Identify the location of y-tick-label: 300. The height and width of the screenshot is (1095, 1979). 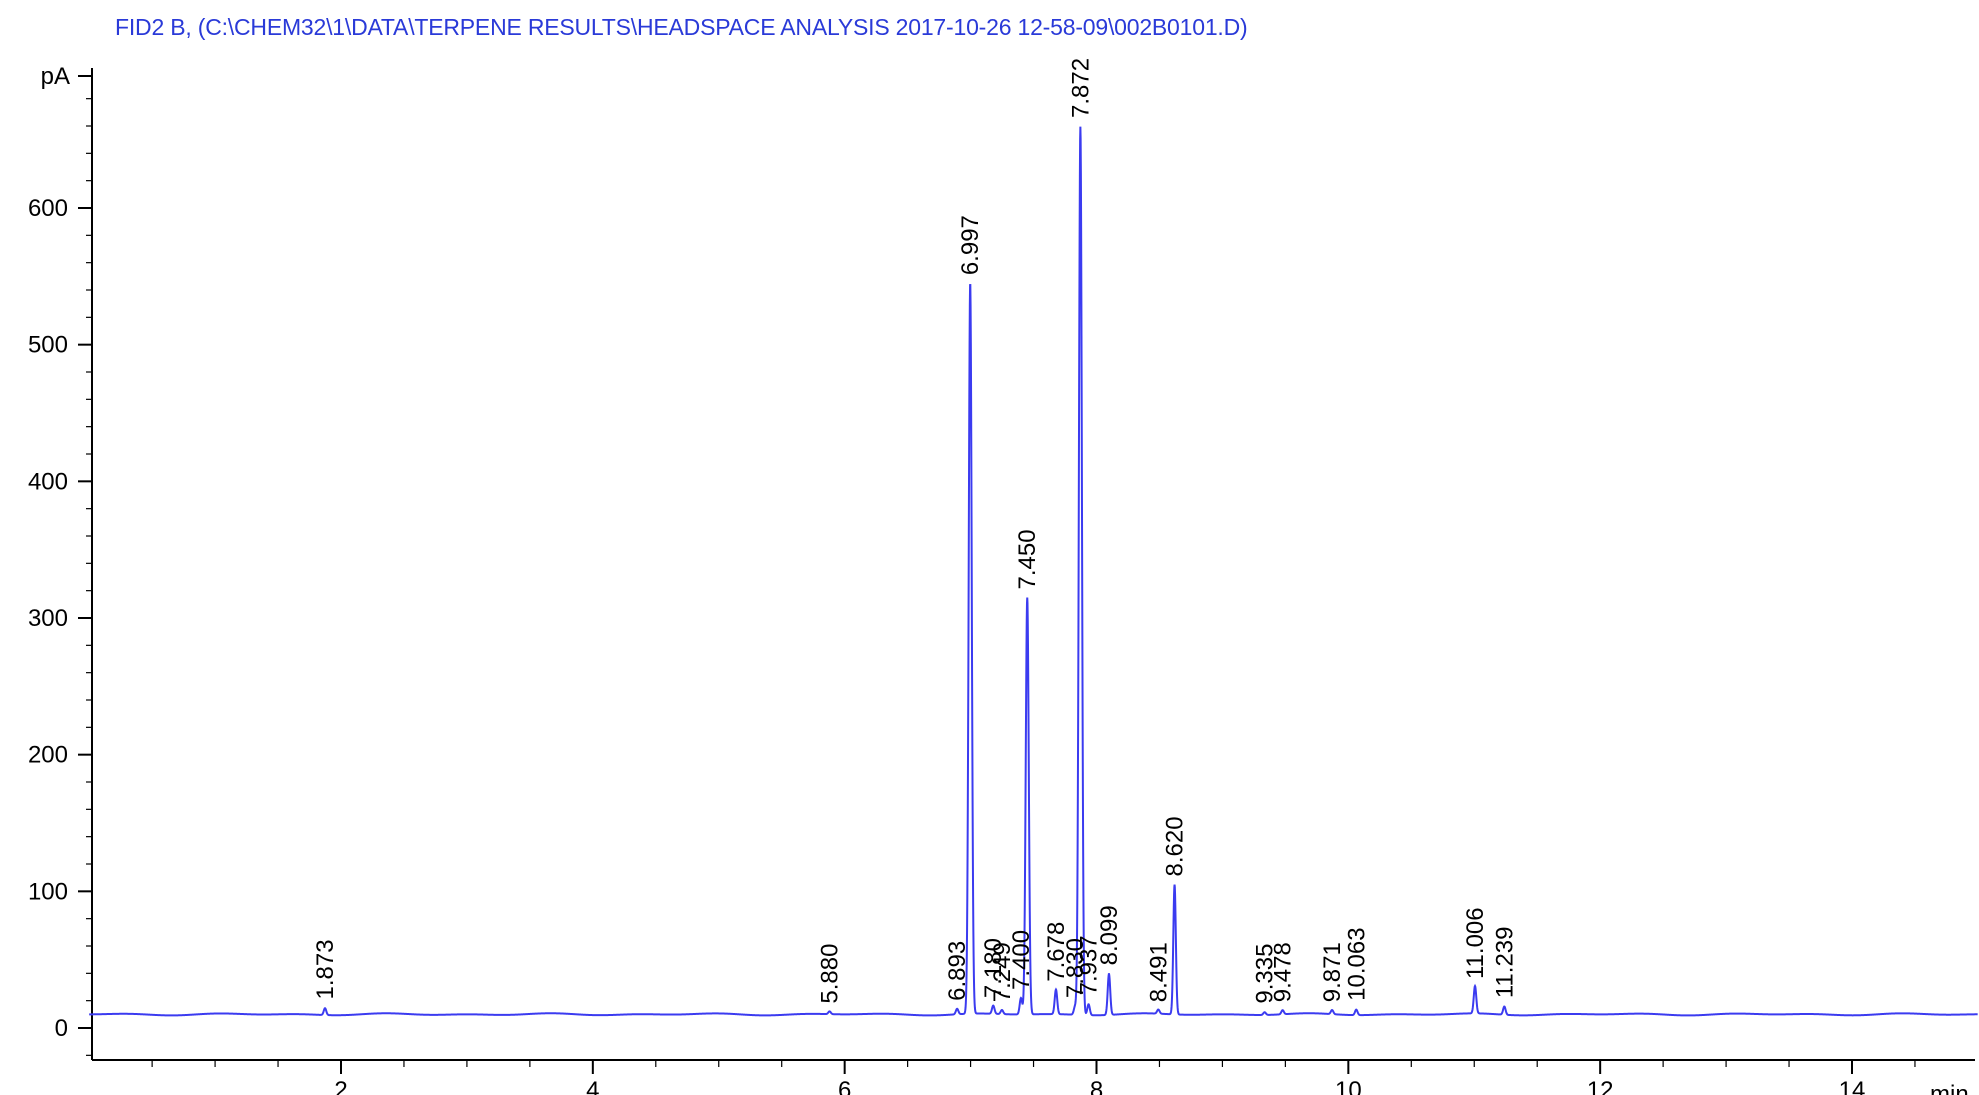
(48, 618).